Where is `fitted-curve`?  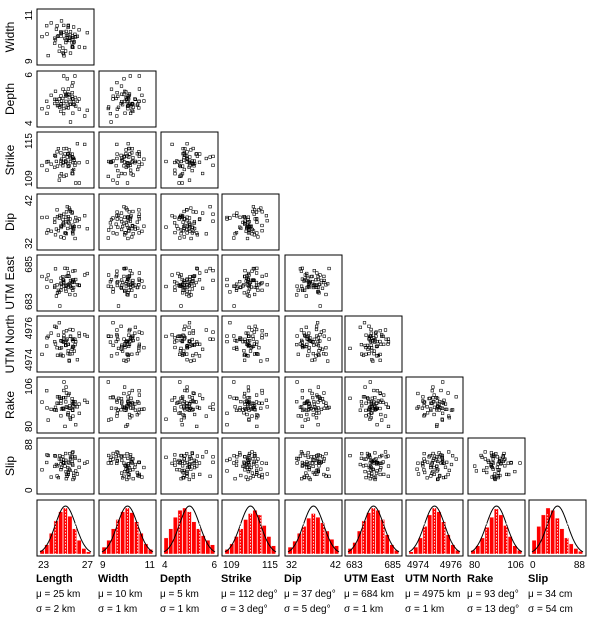 fitted-curve is located at coordinates (65, 529).